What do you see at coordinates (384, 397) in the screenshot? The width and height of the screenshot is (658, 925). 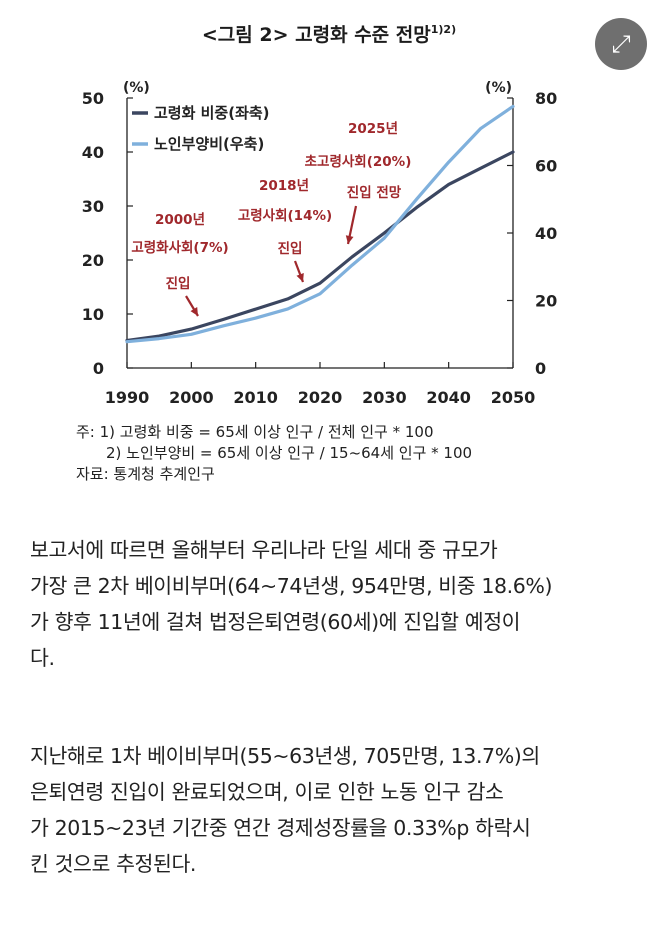 I see `x-tick-label: 2030` at bounding box center [384, 397].